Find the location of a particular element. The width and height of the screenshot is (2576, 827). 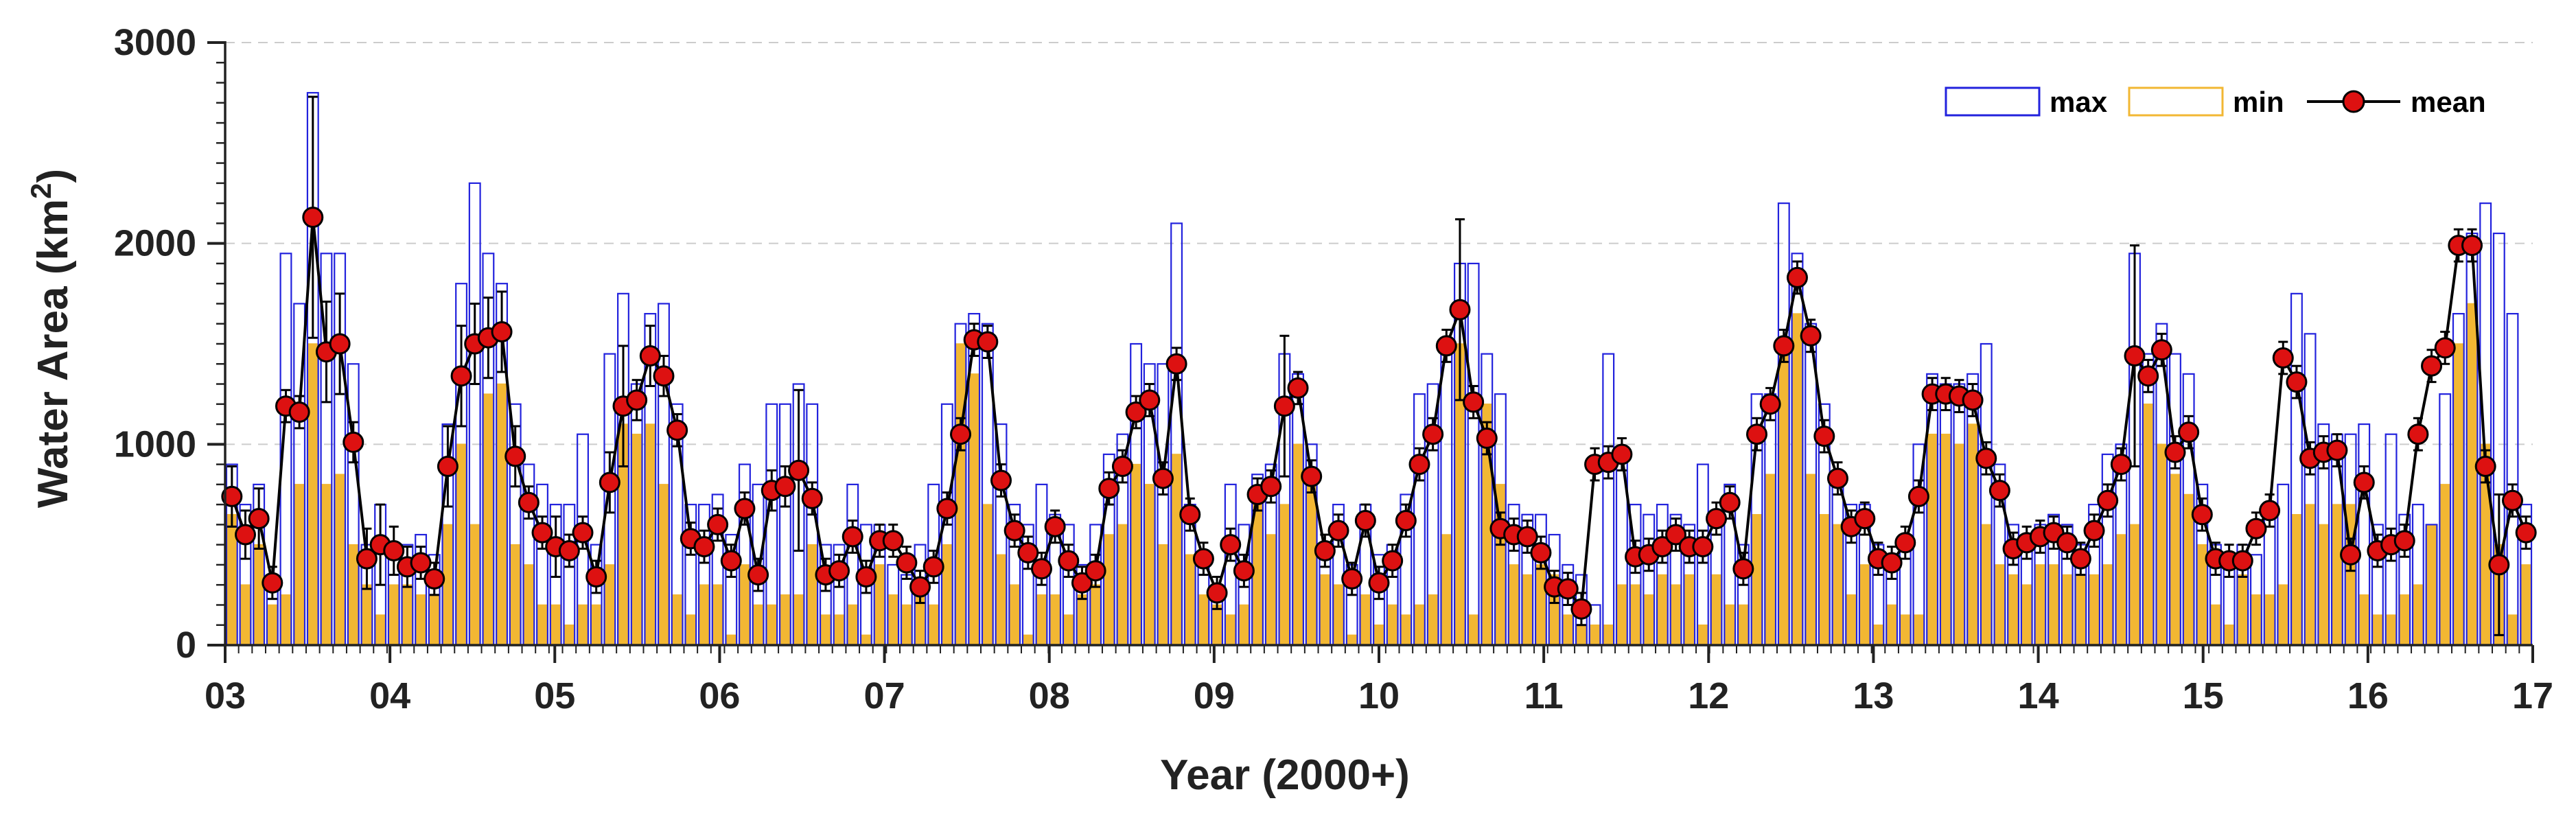

x-tick-label: 07 is located at coordinates (884, 696).